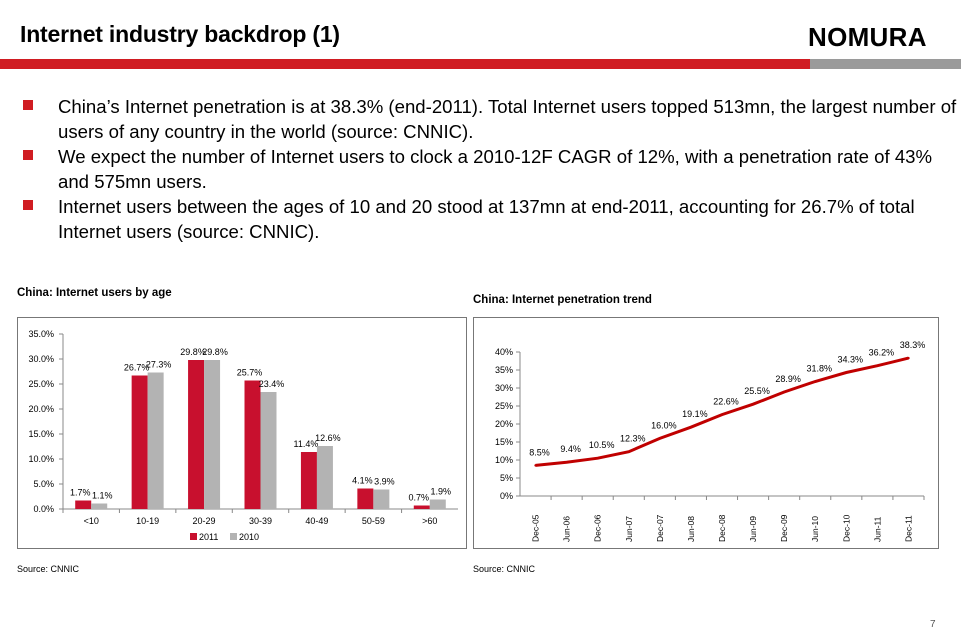 Image resolution: width=961 pixels, height=639 pixels. I want to click on y-tick-label: 0.0%, so click(43, 509).